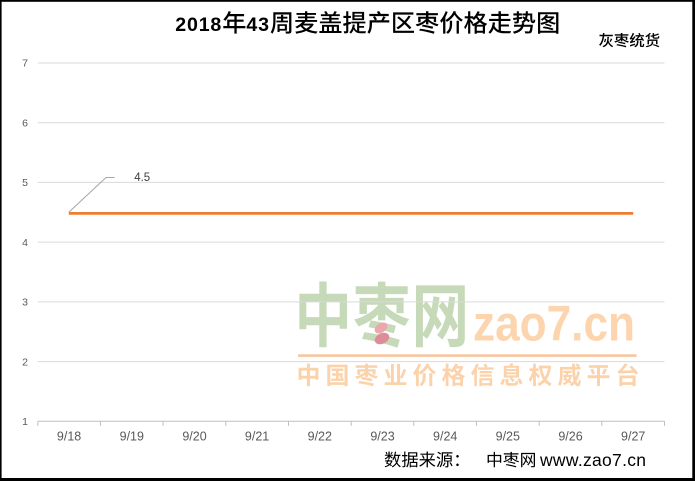 The image size is (695, 481). Describe the element at coordinates (320, 437) in the screenshot. I see `svg-text: 9/22` at that location.